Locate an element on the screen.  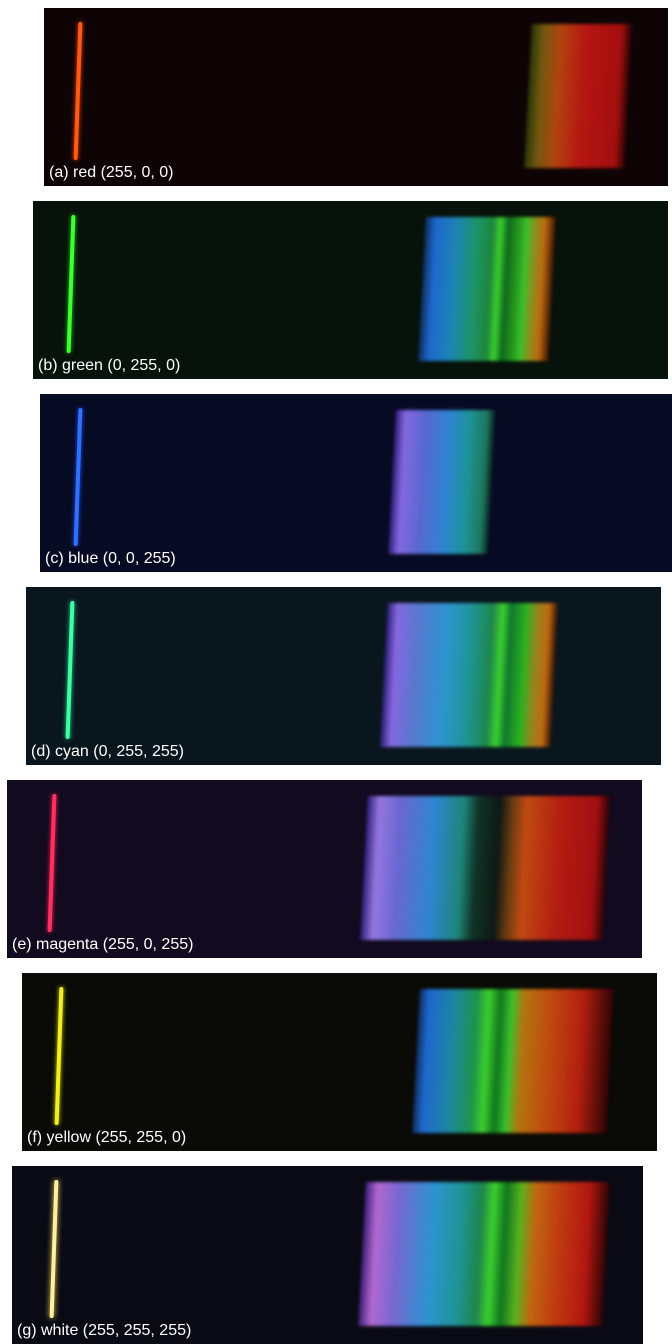
spectrum-photo: (a) red (255, 0, 0) is located at coordinates (356, 97).